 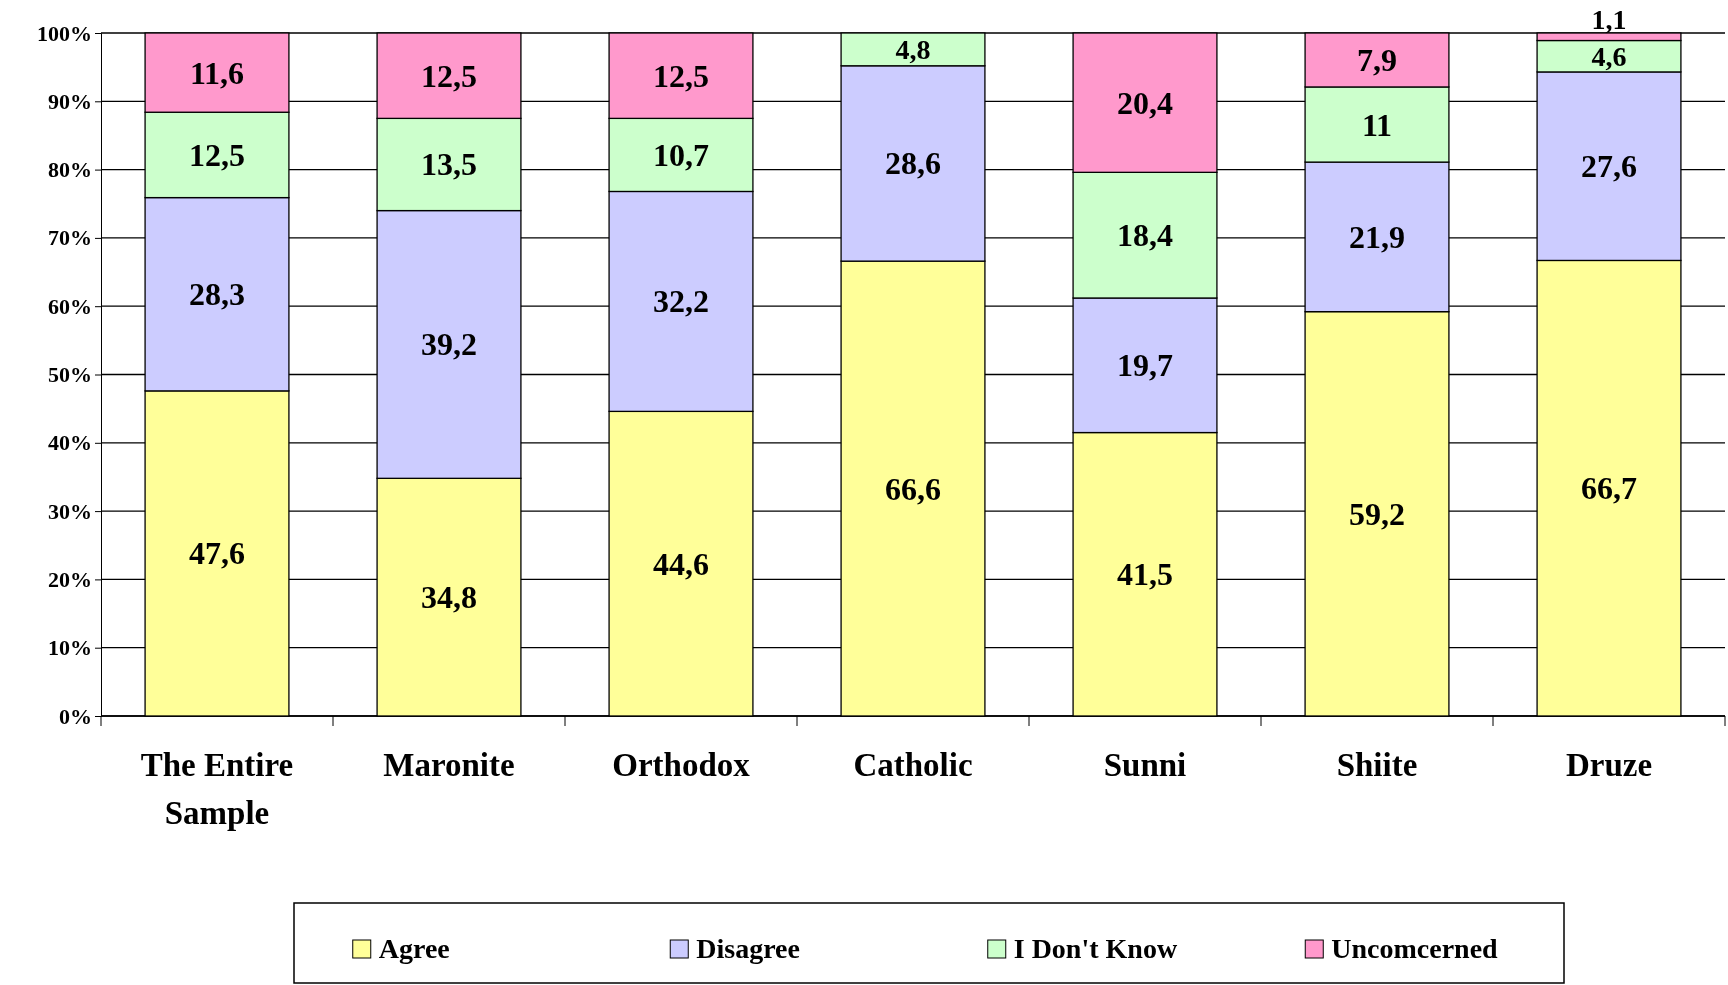 What do you see at coordinates (1145, 365) in the screenshot?
I see `data-label: 19,7` at bounding box center [1145, 365].